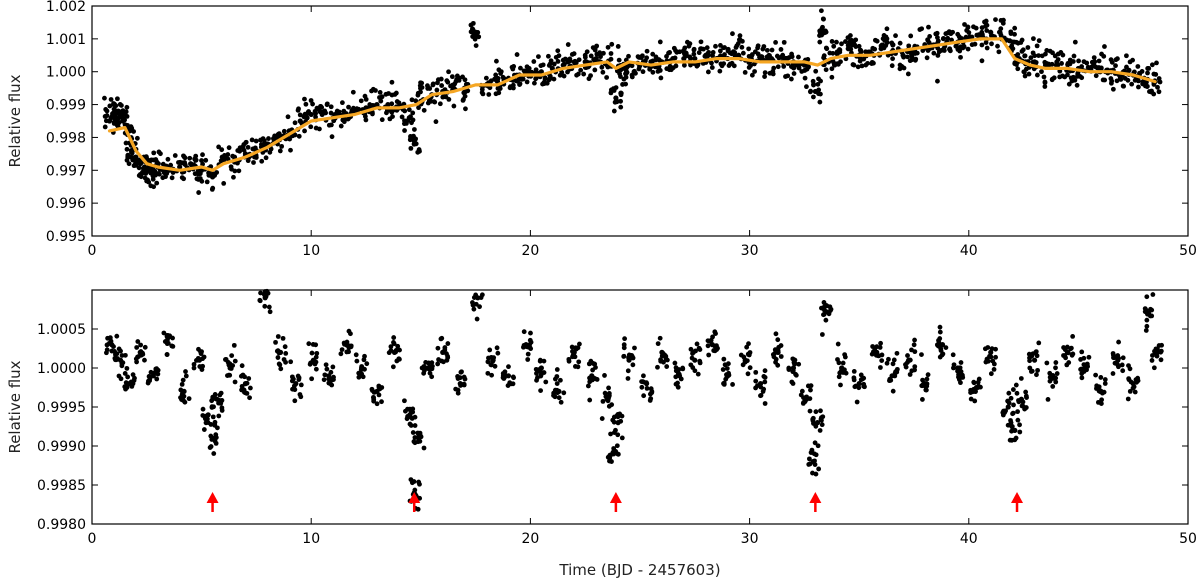 The height and width of the screenshot is (580, 1200). Describe the element at coordinates (530, 251) in the screenshot. I see `x-tick-label: 20` at that location.